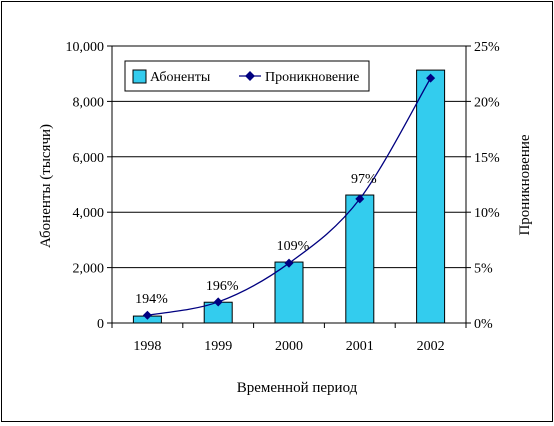  What do you see at coordinates (151, 299) in the screenshot?
I see `data-label: 194%` at bounding box center [151, 299].